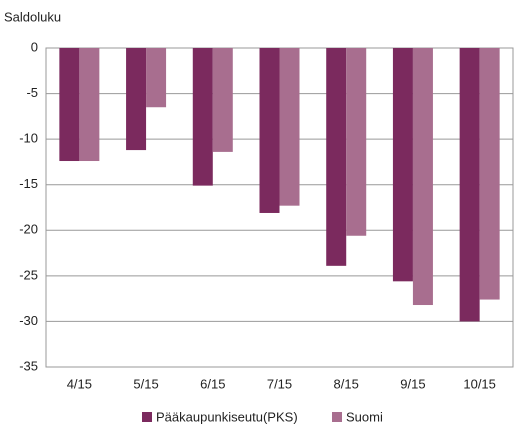 The width and height of the screenshot is (518, 434). What do you see at coordinates (28, 138) in the screenshot?
I see `y-tick-label: -10` at bounding box center [28, 138].